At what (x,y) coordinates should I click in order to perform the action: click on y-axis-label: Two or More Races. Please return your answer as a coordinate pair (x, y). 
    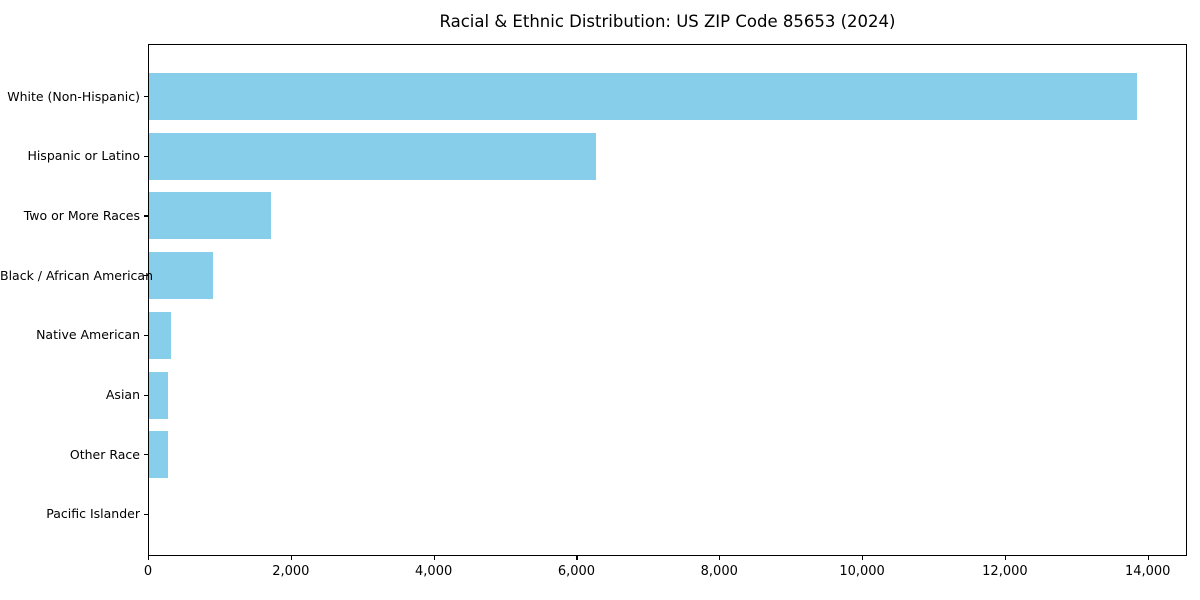
    Looking at the image, I should click on (81, 215).